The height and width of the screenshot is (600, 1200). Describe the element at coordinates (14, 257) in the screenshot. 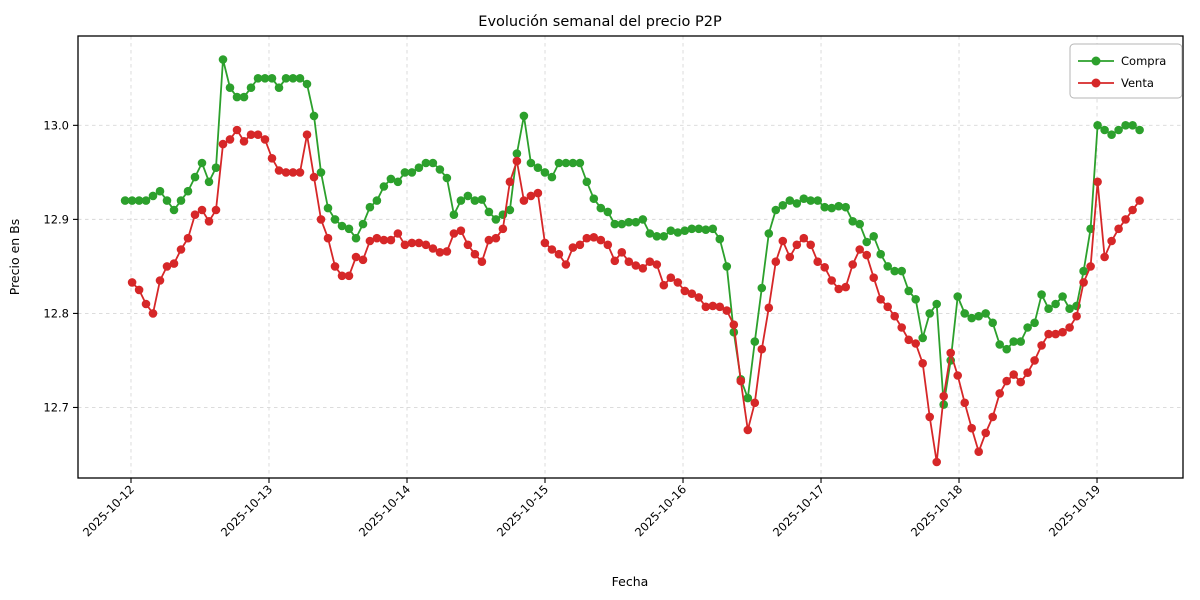

I see `y-axis-label: Precio en Bs` at that location.